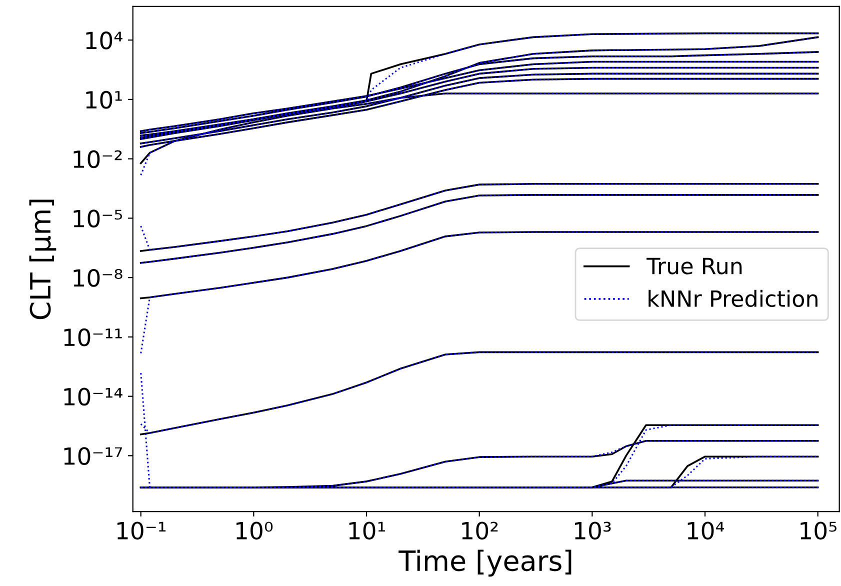 The height and width of the screenshot is (586, 841). Describe the element at coordinates (480, 531) in the screenshot. I see `x-tick-label: 10²` at that location.